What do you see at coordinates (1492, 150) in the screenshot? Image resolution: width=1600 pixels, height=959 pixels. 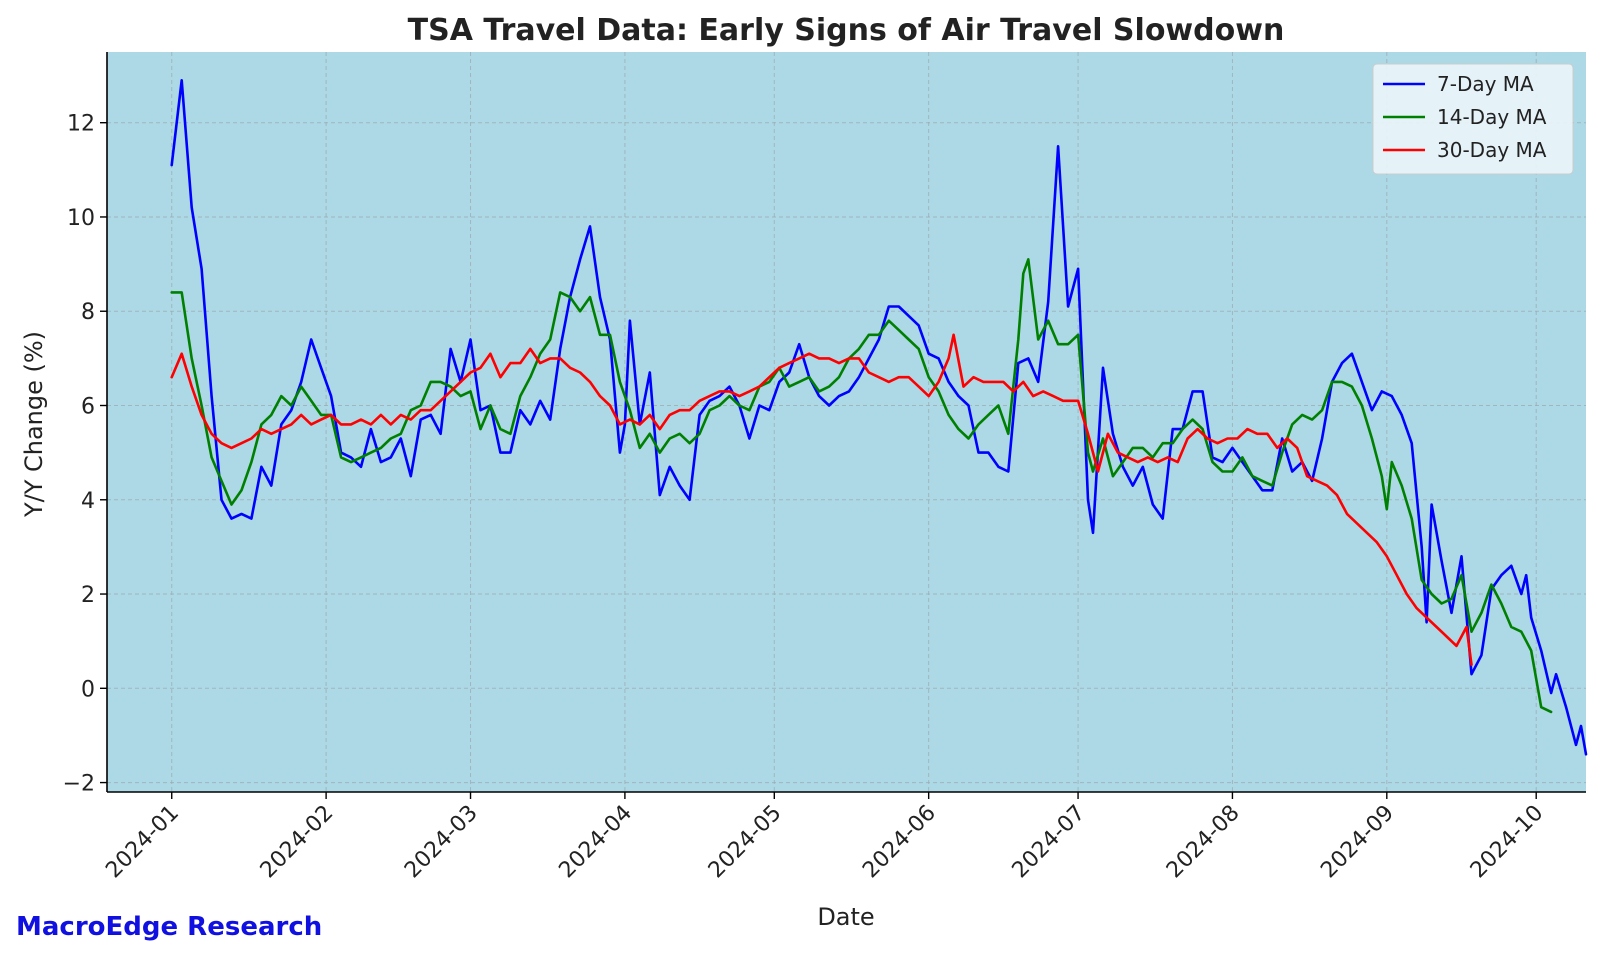 I see `legend-label: 30-Day MA` at bounding box center [1492, 150].